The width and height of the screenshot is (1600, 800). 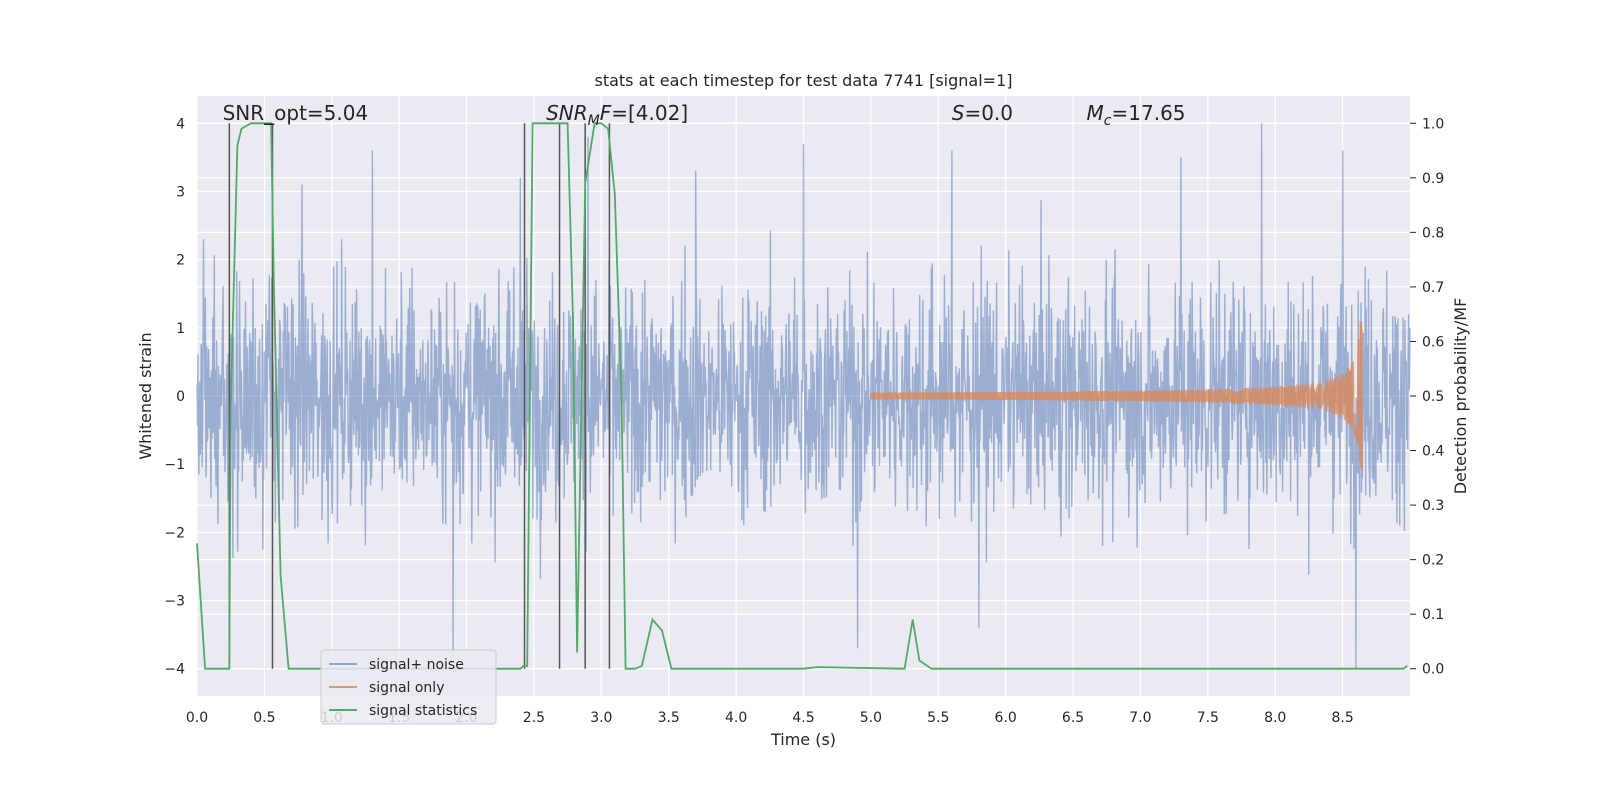 I want to click on y-right-tick-label: 0.8, so click(x=1433, y=233).